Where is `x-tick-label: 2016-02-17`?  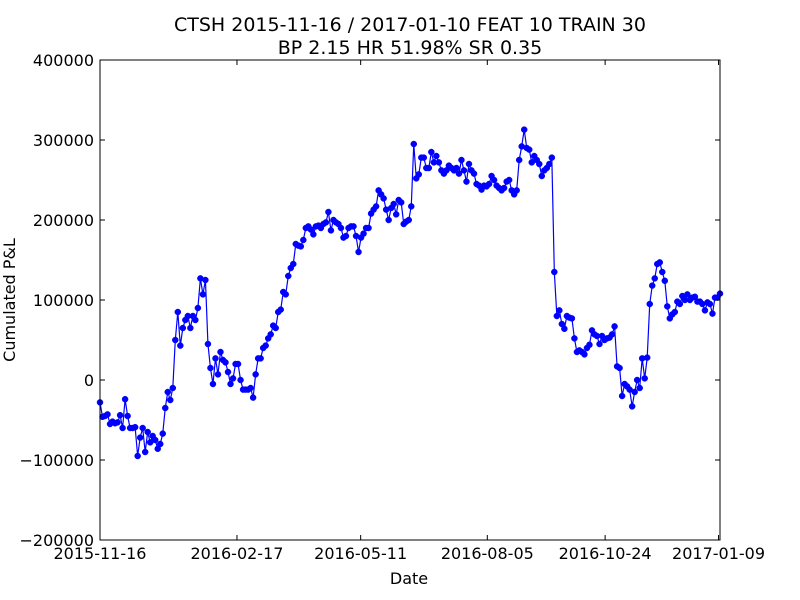 x-tick-label: 2016-02-17 is located at coordinates (236, 553).